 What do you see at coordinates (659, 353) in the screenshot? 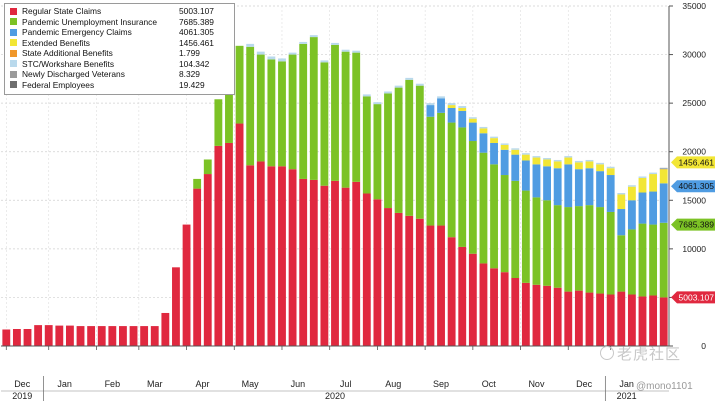
I see `watermark: 老虎社区` at bounding box center [659, 353].